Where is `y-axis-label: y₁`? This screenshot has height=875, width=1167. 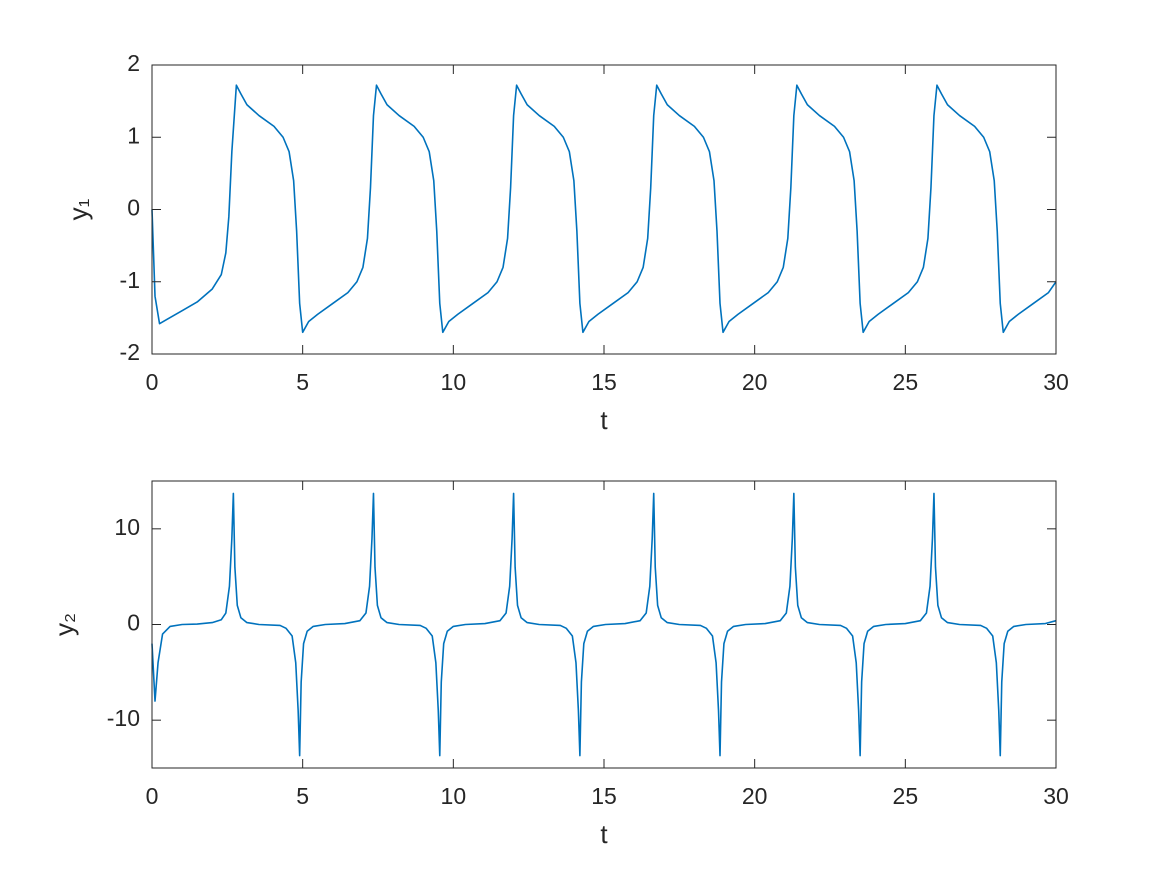
y-axis-label: y₁ is located at coordinates (78, 209).